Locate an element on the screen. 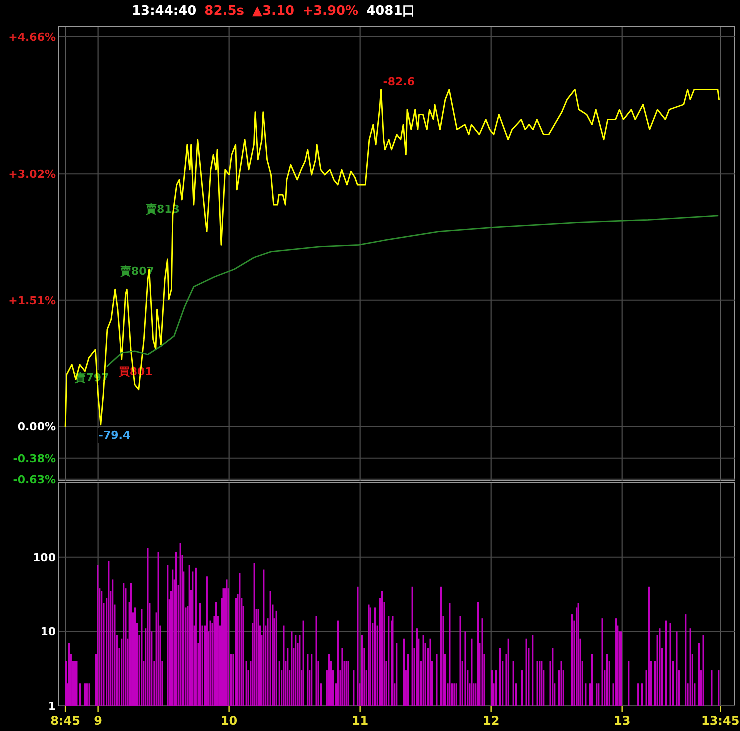  x-tick-label: 13 is located at coordinates (622, 721).